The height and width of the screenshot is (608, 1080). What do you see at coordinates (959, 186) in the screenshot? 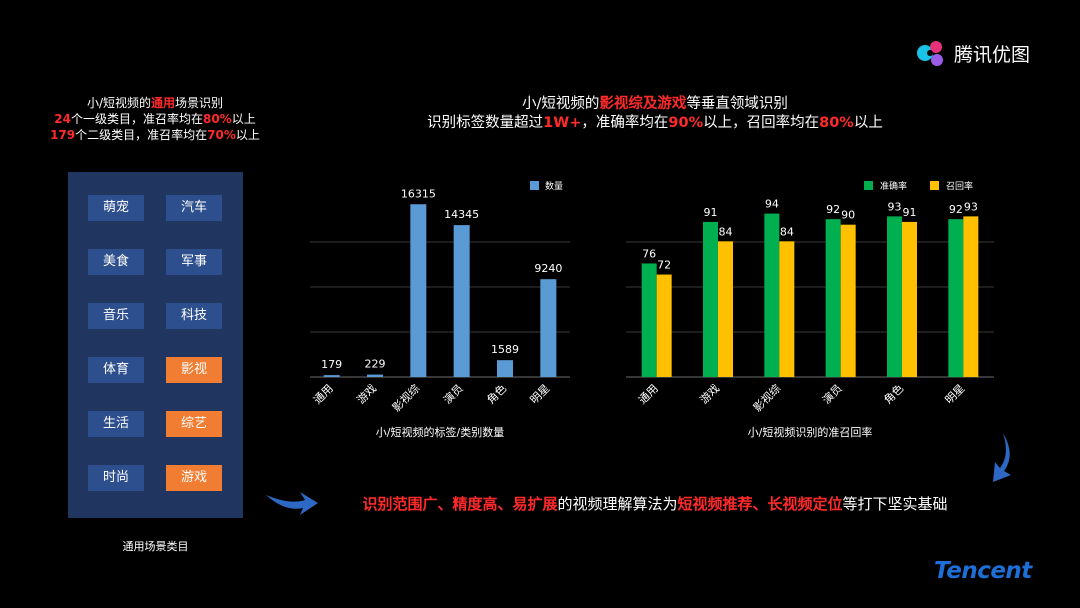
I see `legend-label: 召回率` at bounding box center [959, 186].